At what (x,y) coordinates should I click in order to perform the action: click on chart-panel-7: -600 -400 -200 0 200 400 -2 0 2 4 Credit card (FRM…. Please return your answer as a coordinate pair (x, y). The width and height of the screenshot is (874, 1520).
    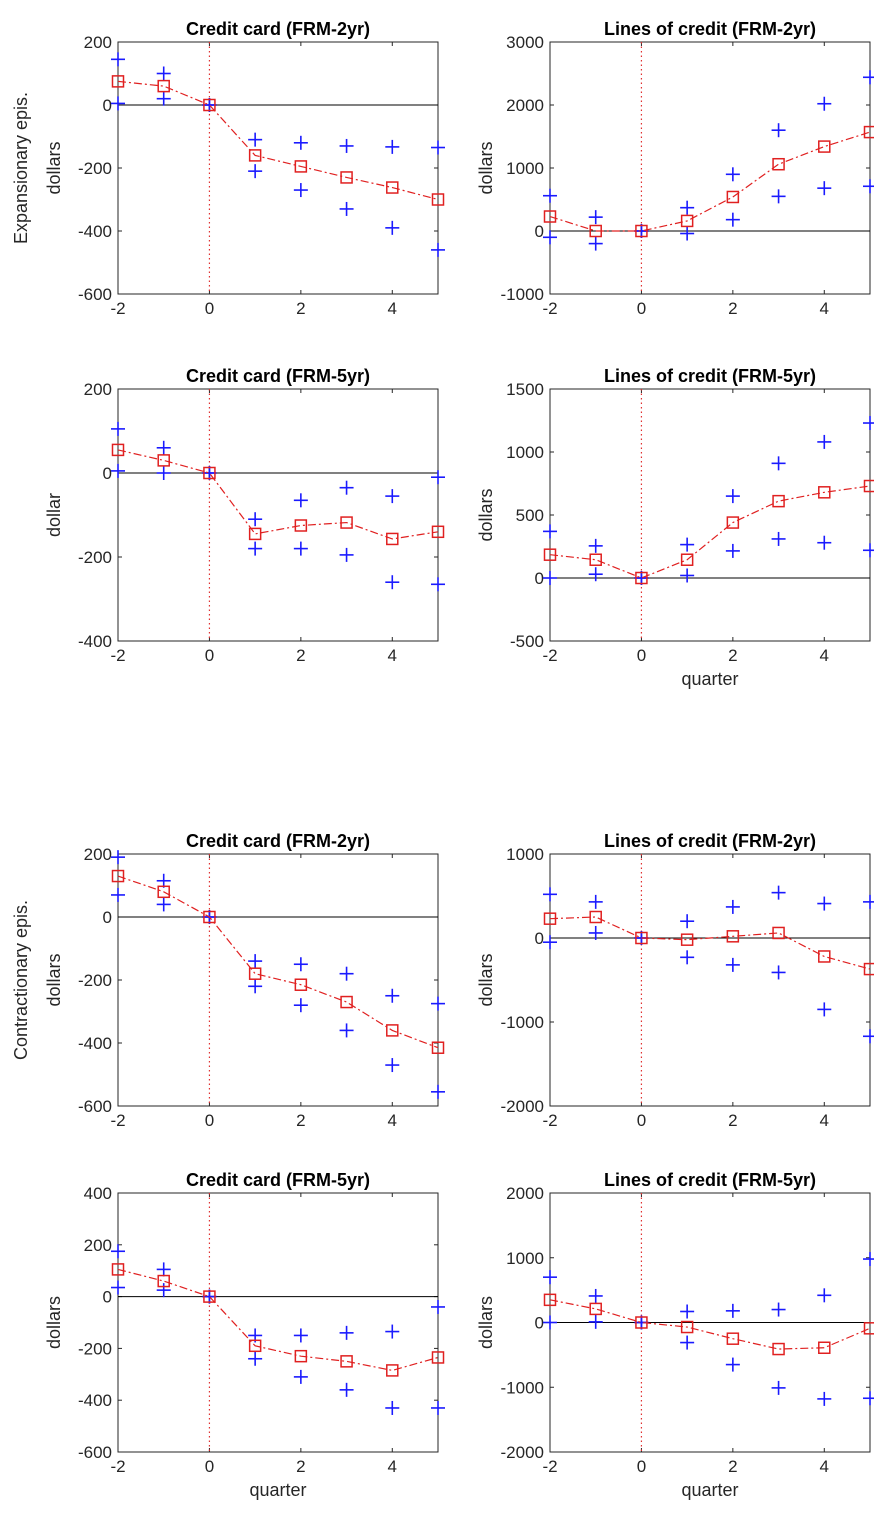
    Looking at the image, I should click on (244, 1335).